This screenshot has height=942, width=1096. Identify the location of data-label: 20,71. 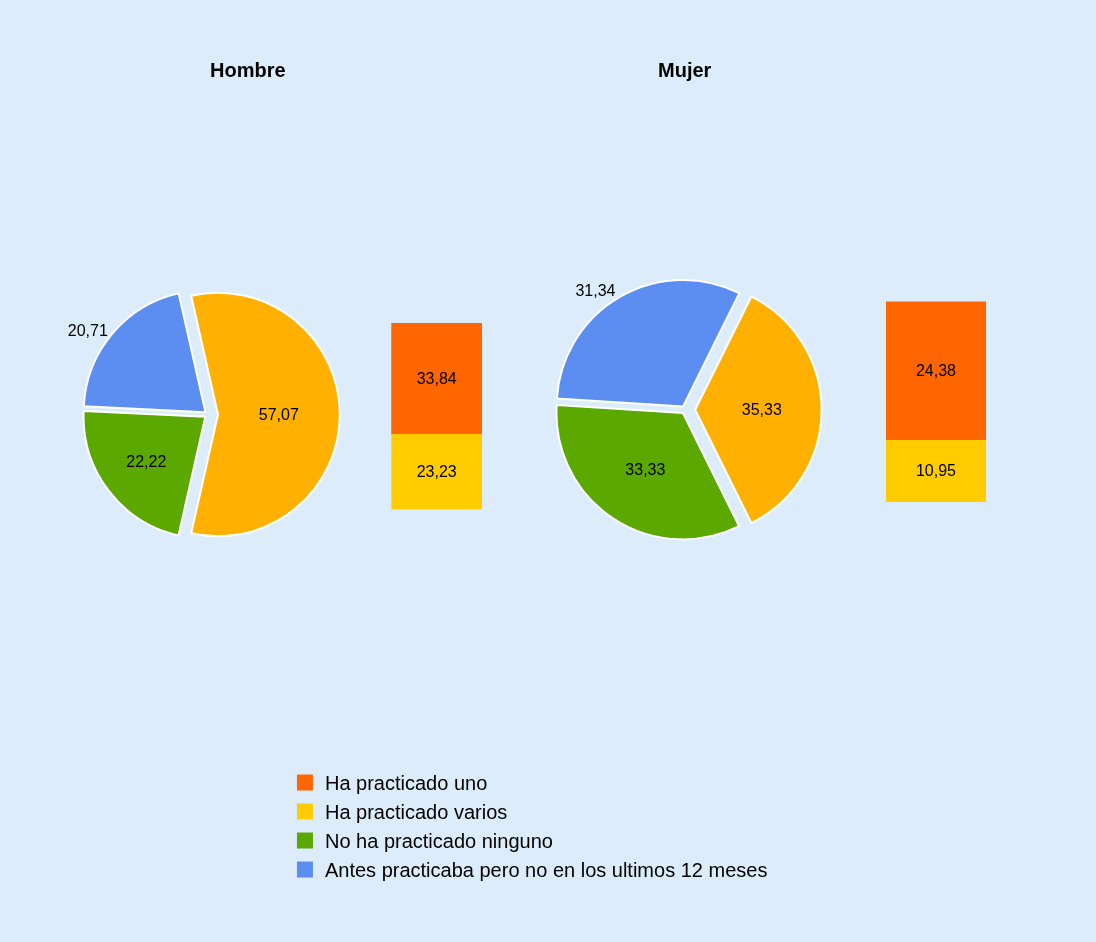
(87, 330).